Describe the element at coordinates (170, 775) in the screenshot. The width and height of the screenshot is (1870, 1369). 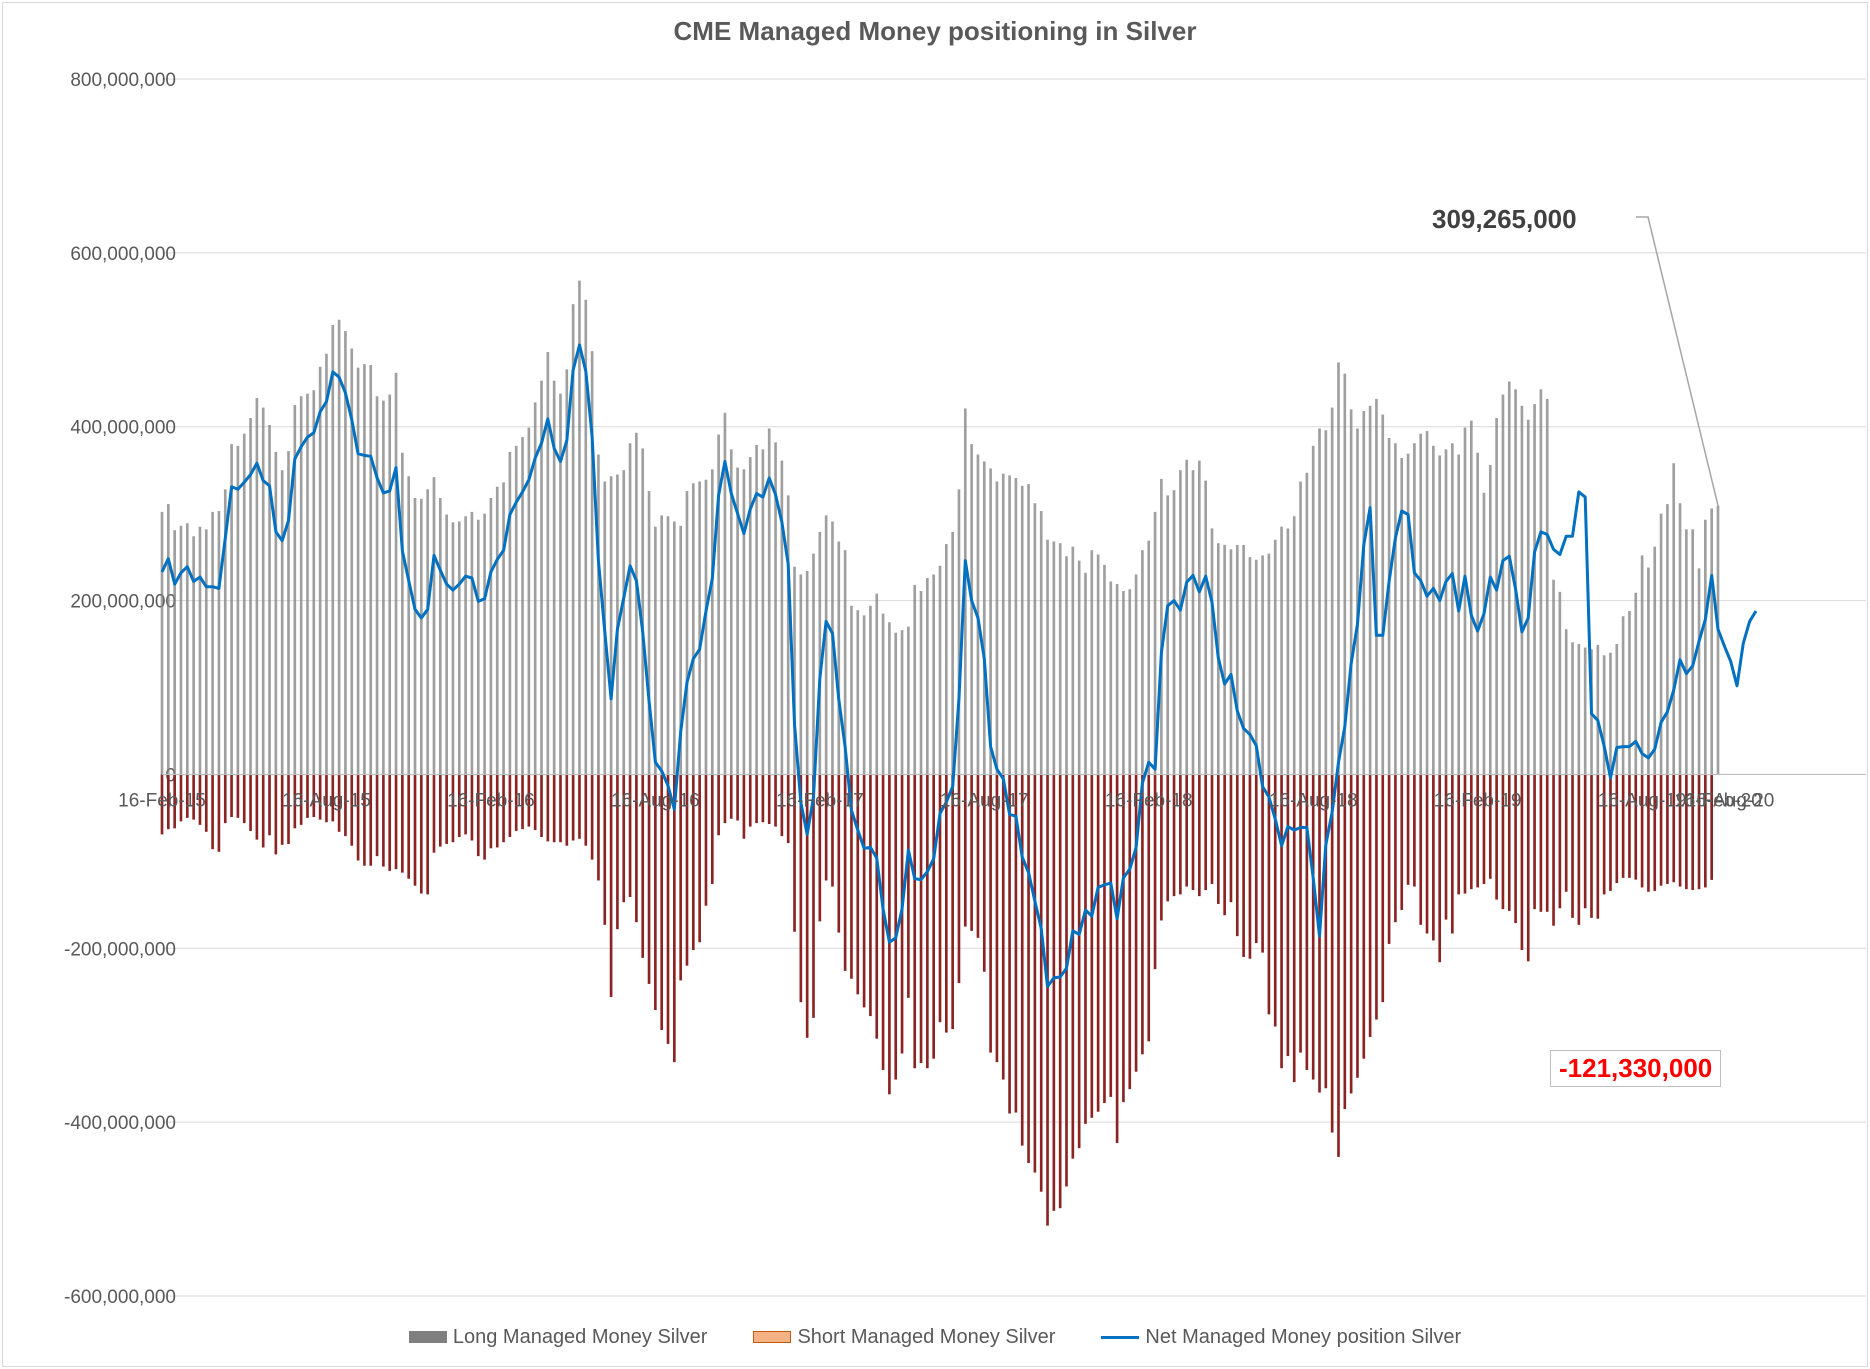
I see `y-tick-label: 0` at that location.